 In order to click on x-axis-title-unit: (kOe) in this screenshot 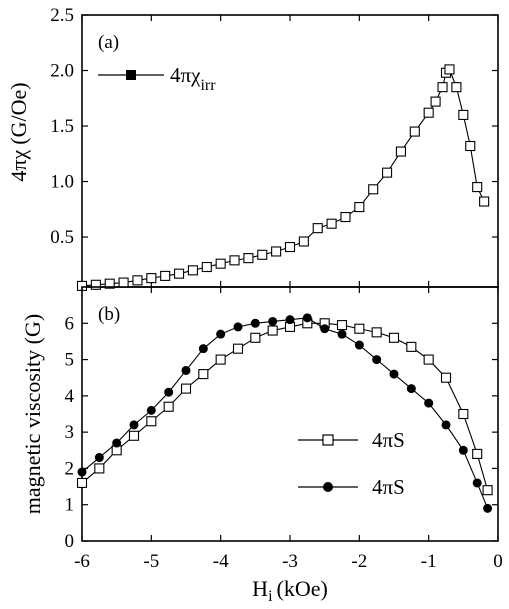, I will do `click(302, 588)`.